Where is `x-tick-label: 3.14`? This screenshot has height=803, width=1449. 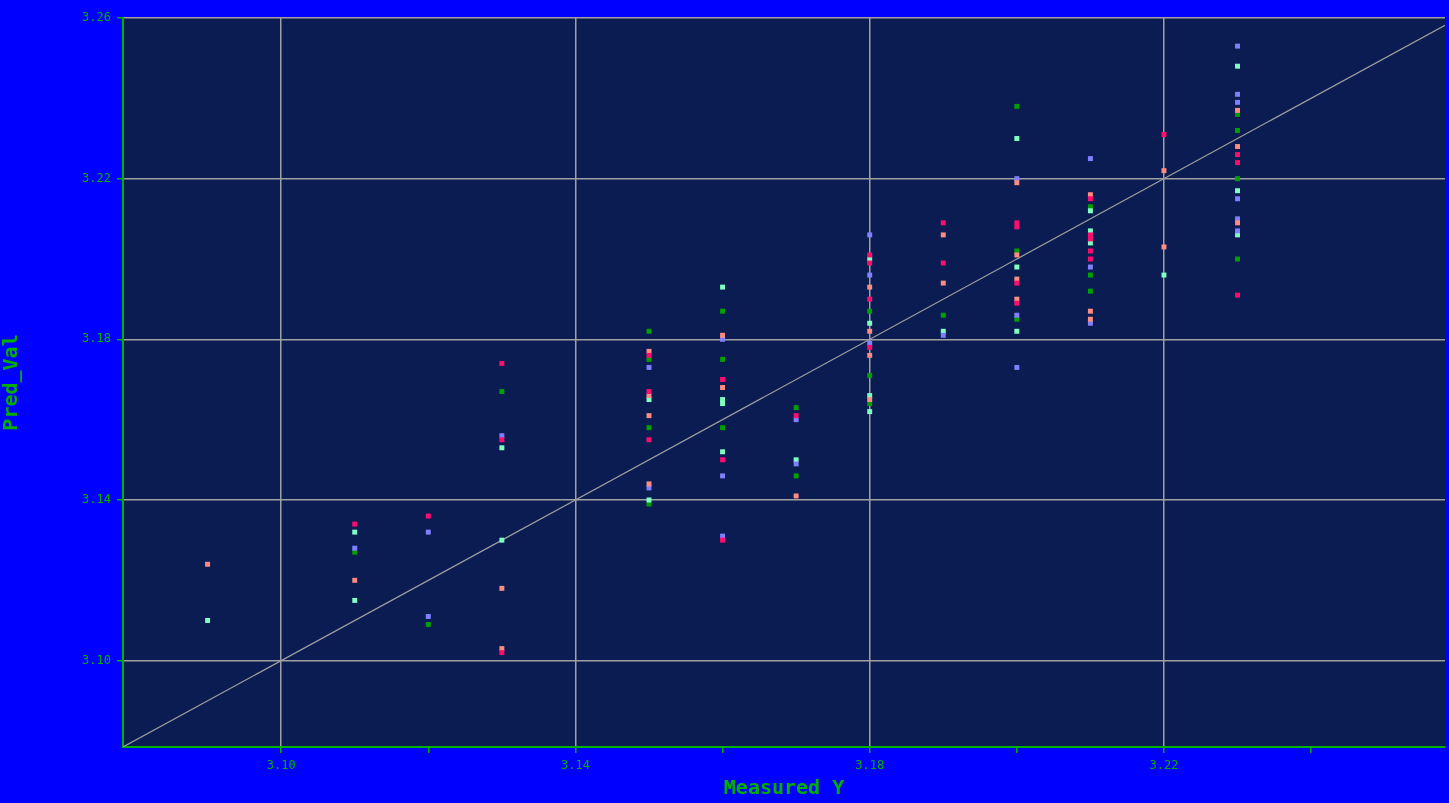
x-tick-label: 3.14 is located at coordinates (575, 765).